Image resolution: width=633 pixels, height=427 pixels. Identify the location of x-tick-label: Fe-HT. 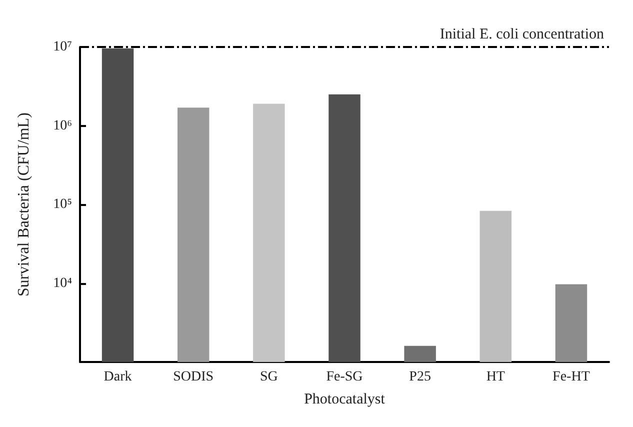
(571, 377).